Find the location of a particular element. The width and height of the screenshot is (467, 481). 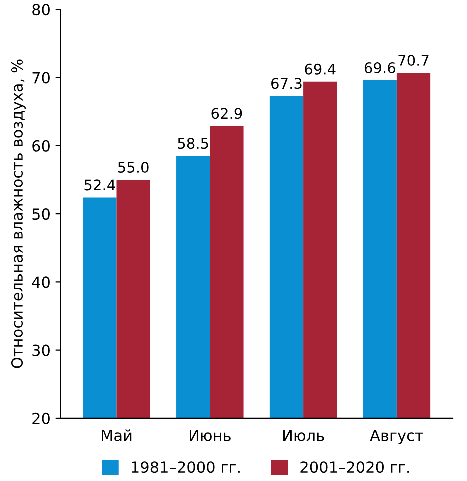

x-tick-label: Июль is located at coordinates (304, 436).